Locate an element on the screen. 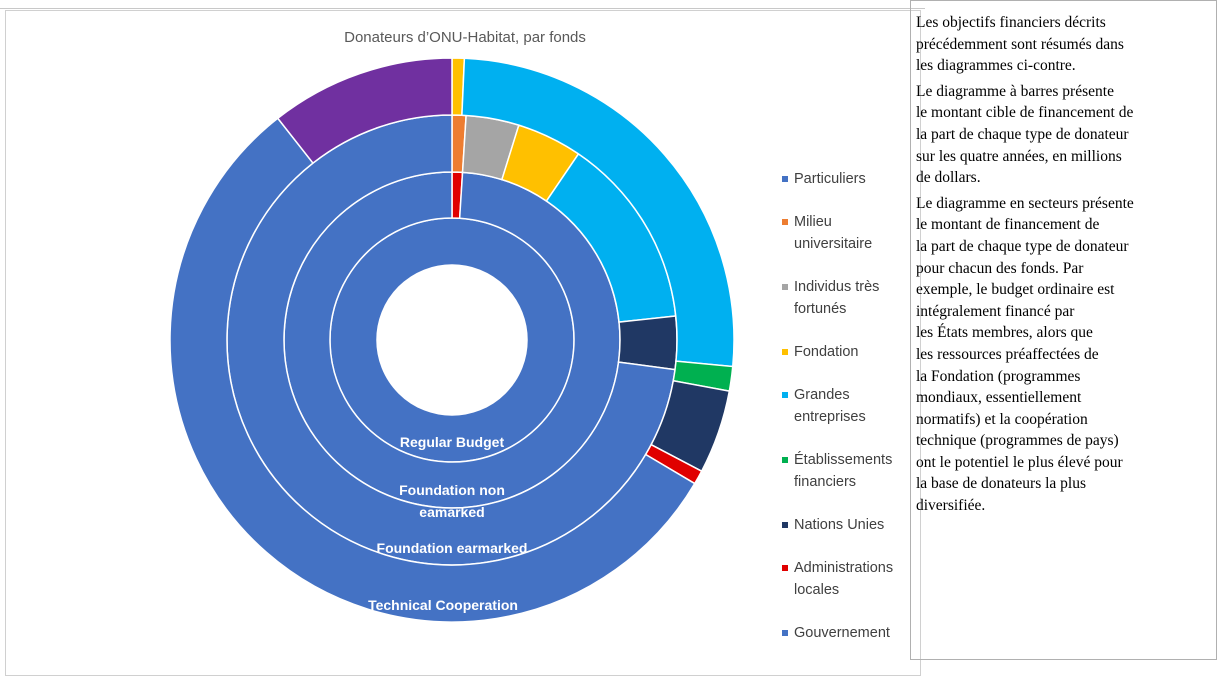 The image size is (1217, 677). legend-item: Nations Unies is located at coordinates (847, 525).